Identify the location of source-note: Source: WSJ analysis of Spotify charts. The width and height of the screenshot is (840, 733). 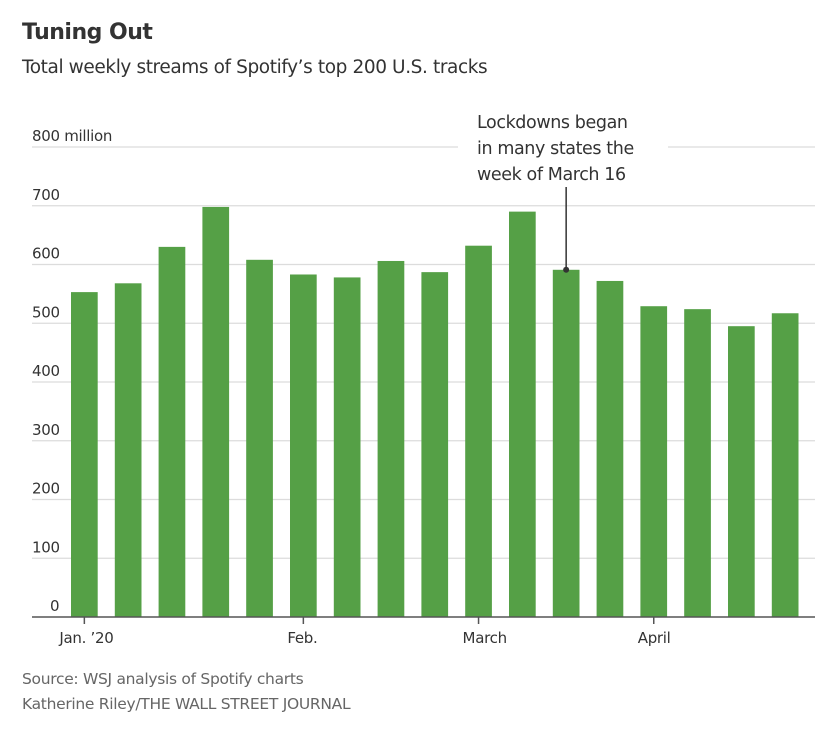
(163, 679).